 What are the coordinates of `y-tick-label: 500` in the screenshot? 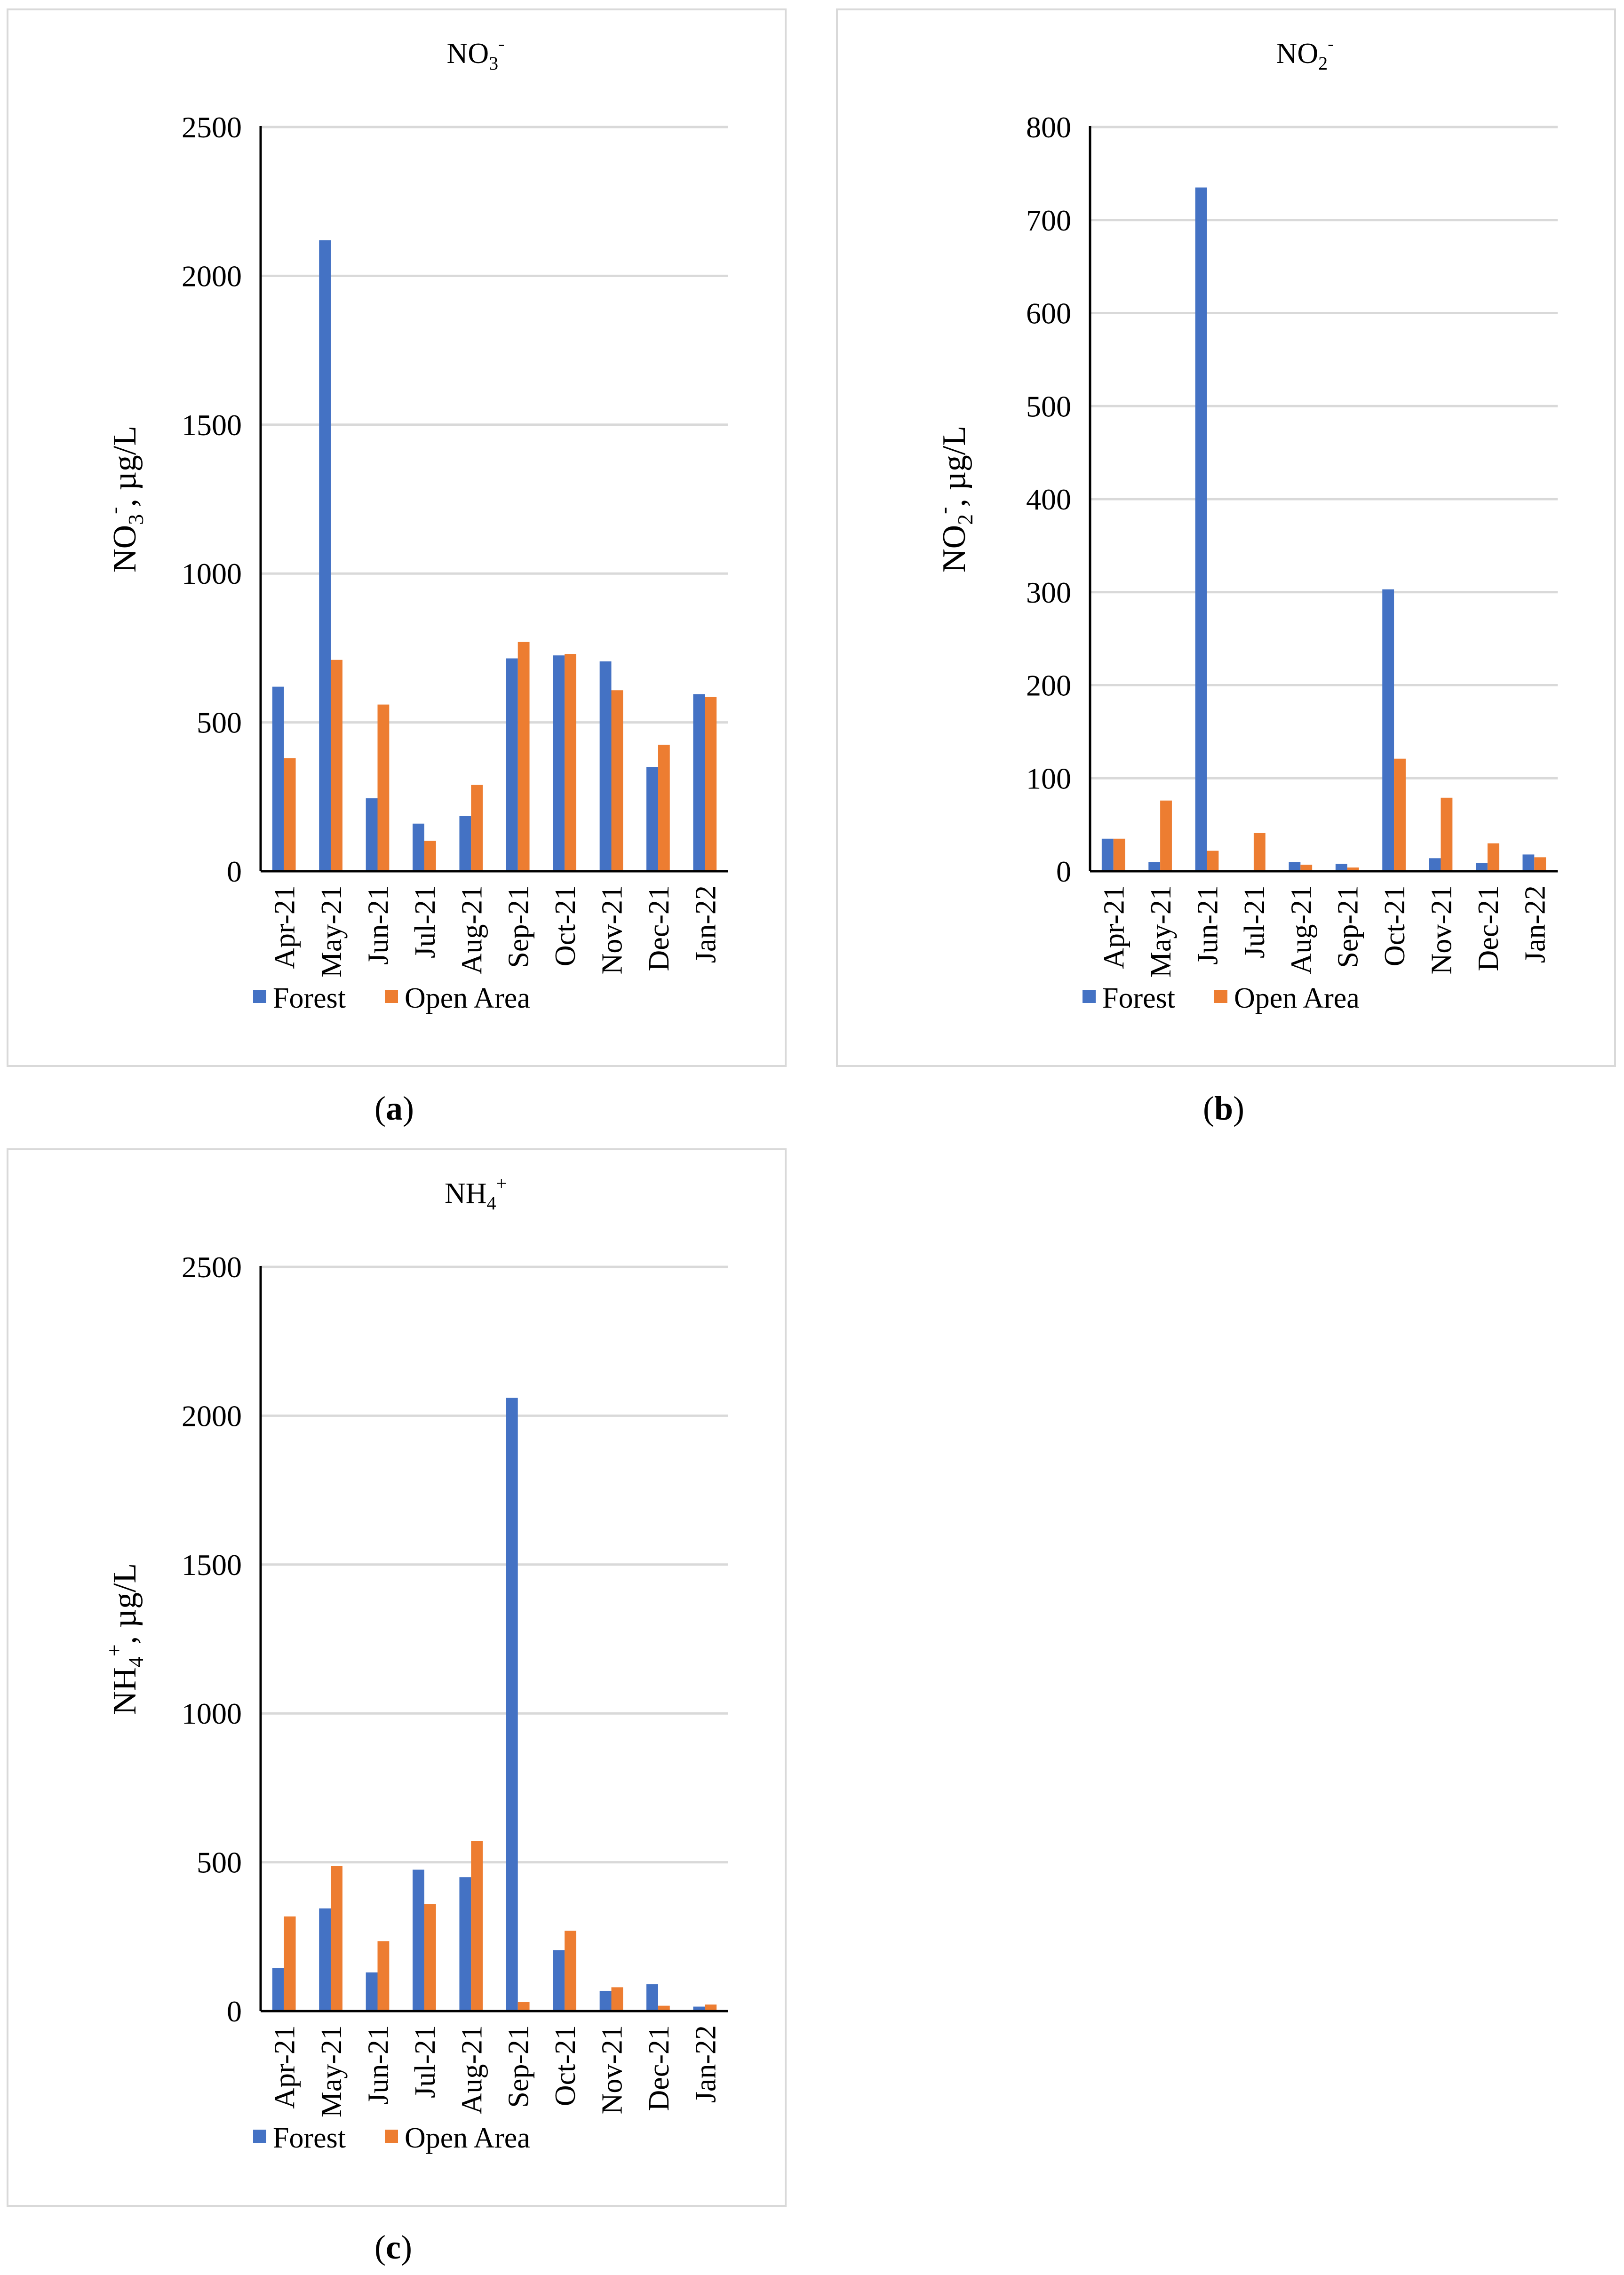 It's located at (220, 1863).